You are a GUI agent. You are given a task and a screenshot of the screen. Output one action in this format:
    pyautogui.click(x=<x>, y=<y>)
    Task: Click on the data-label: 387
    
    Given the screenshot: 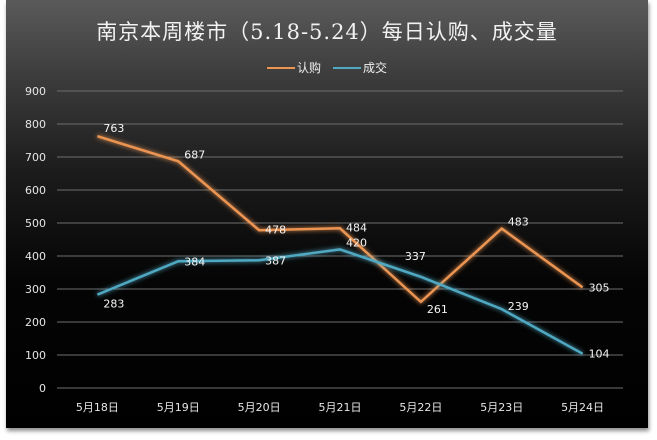 What is the action you would take?
    pyautogui.click(x=275, y=260)
    